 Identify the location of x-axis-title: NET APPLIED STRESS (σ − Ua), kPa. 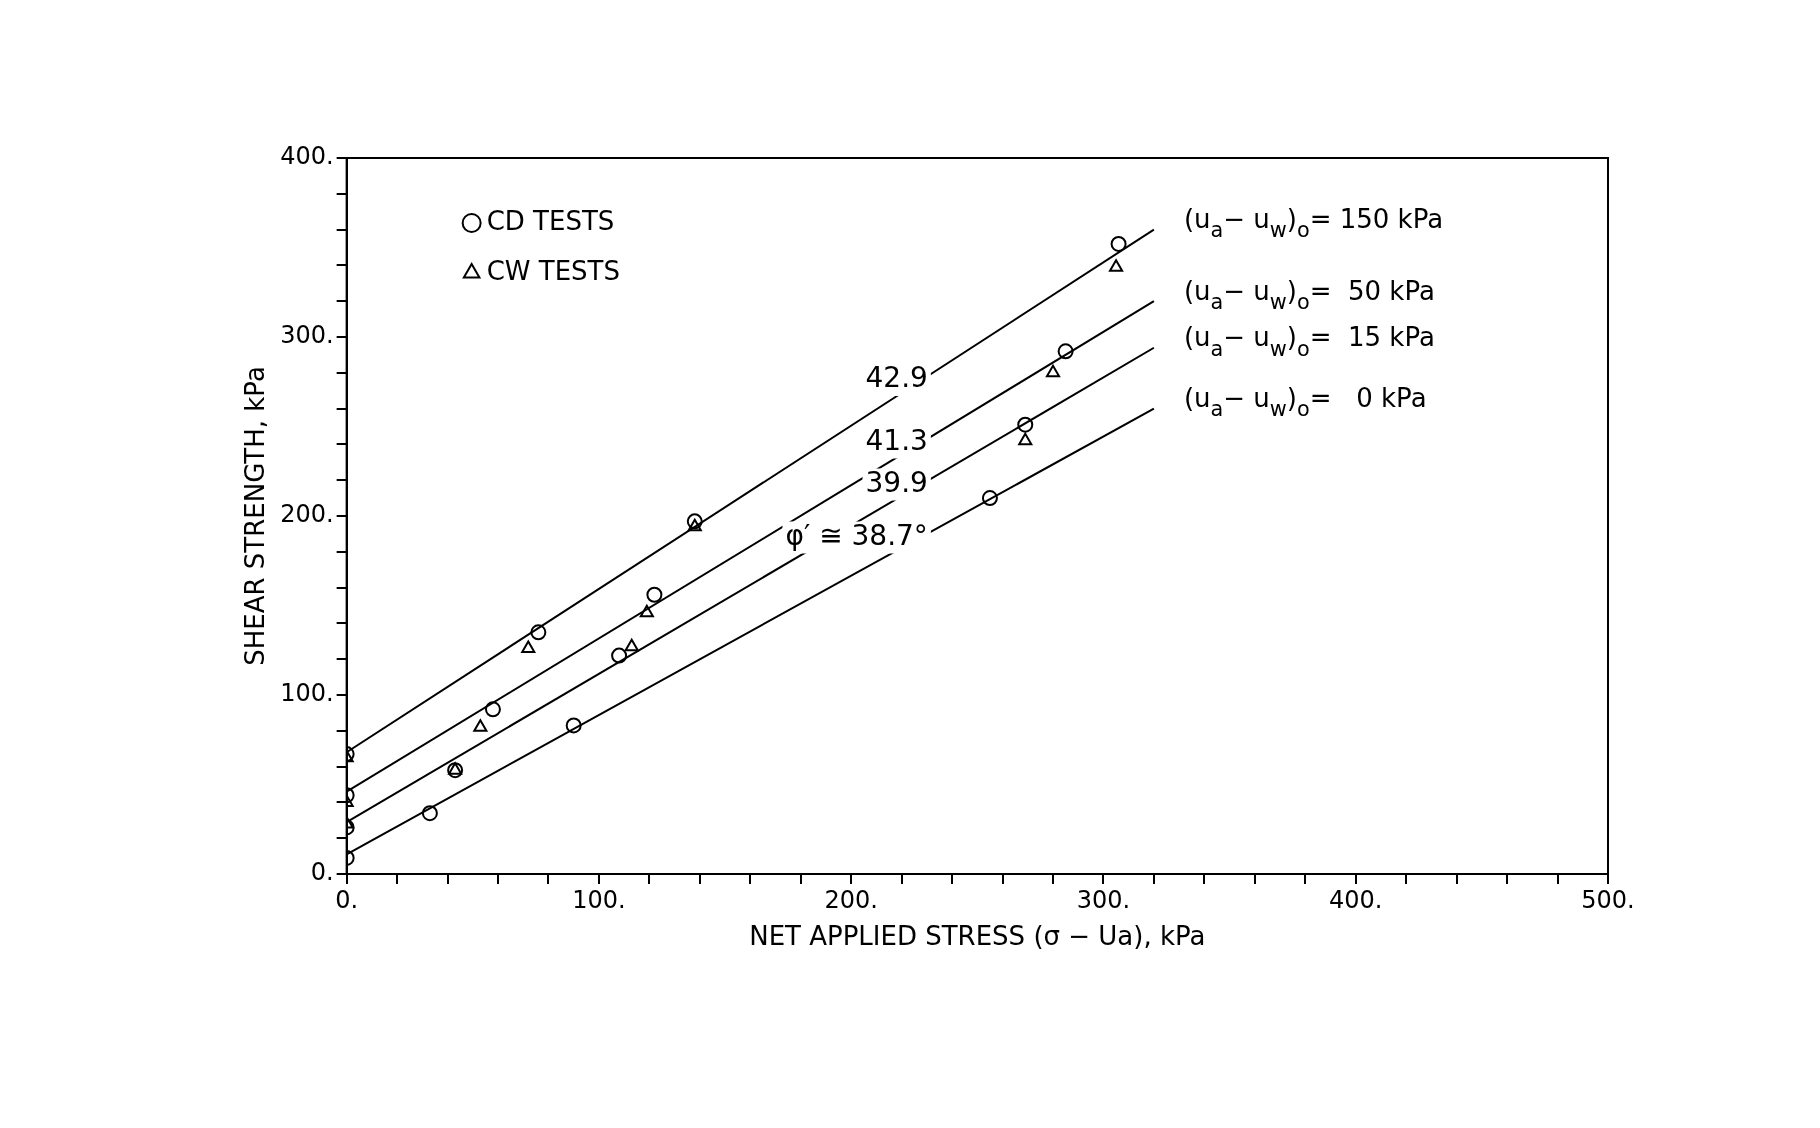
(977, 936).